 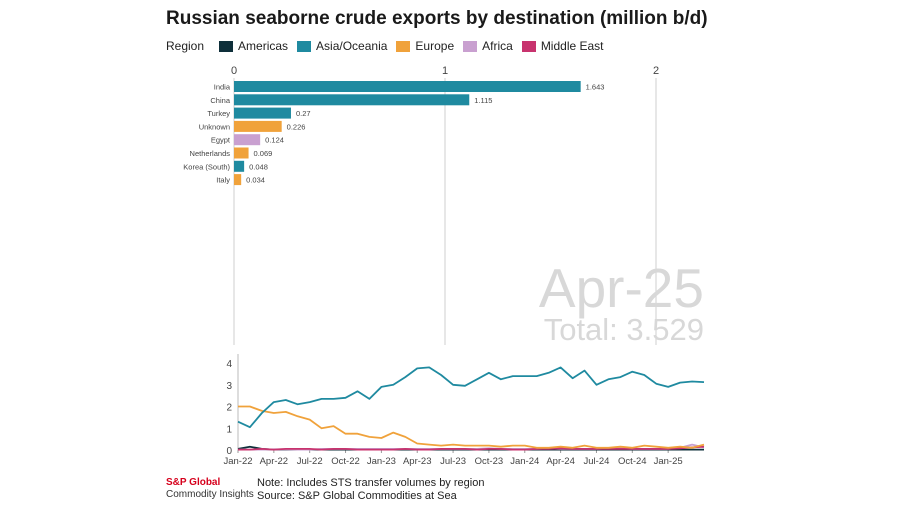 I want to click on x-tick-label-Oct-23: Oct-23, so click(x=489, y=461).